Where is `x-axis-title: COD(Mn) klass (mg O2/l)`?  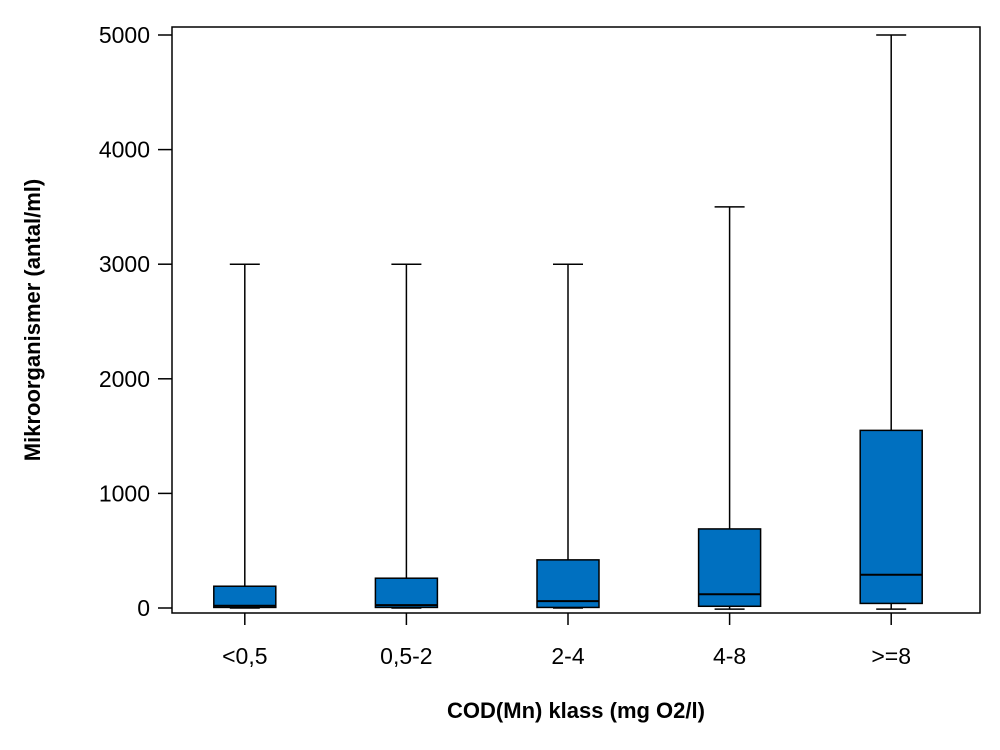
x-axis-title: COD(Mn) klass (mg O2/l) is located at coordinates (576, 710).